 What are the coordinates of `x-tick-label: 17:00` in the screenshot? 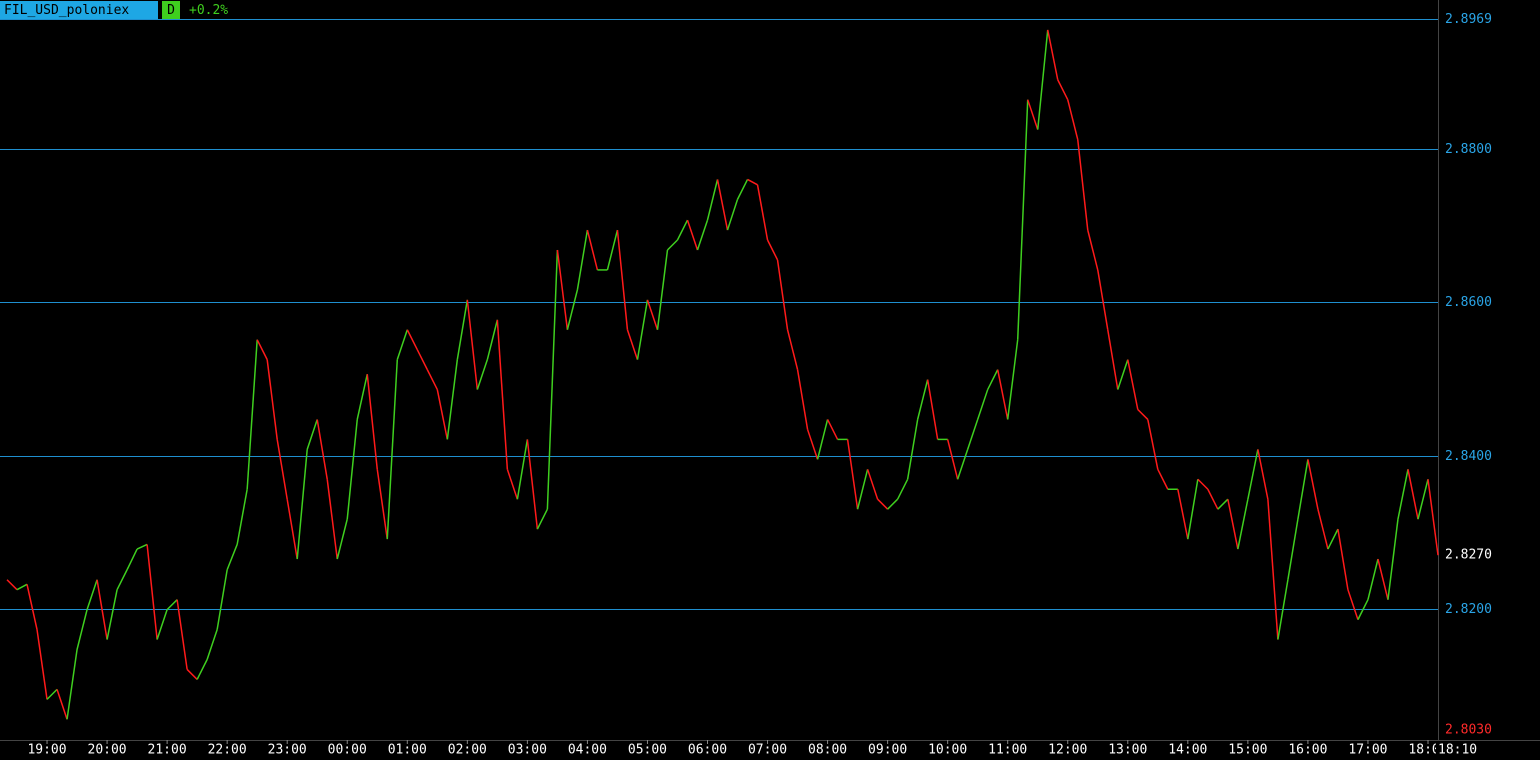 It's located at (1367, 750).